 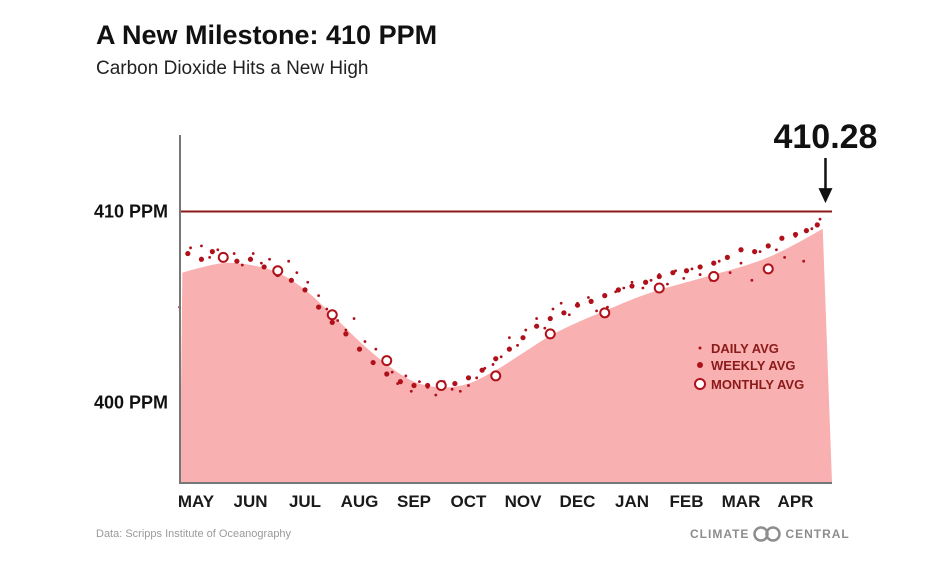 I want to click on brand-logo-icon, so click(x=767, y=534).